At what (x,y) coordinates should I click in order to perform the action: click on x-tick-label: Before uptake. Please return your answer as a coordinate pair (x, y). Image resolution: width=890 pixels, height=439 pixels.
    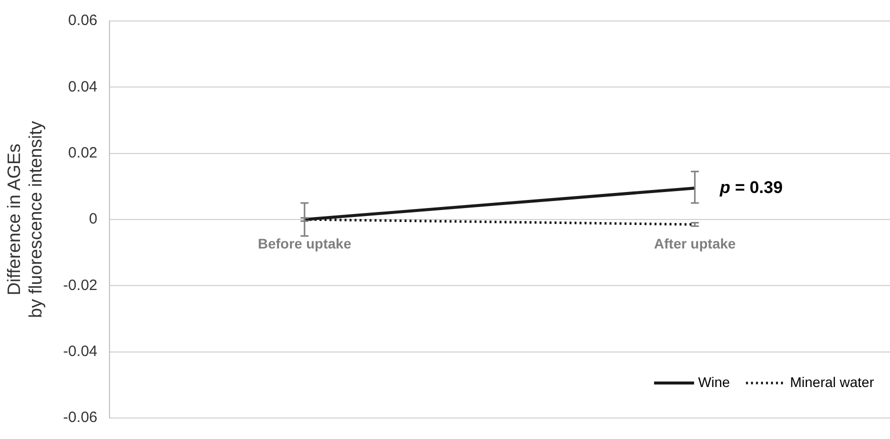
    Looking at the image, I should click on (305, 243).